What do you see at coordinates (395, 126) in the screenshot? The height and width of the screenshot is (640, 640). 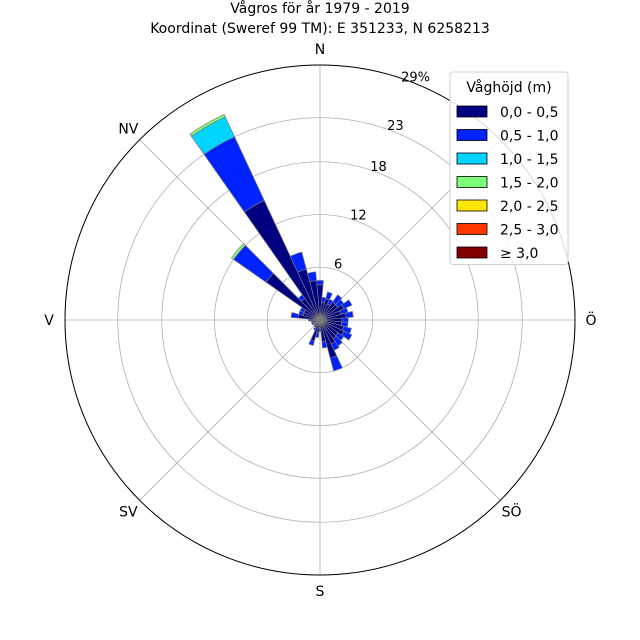 I see `radial-tick-label: 23` at bounding box center [395, 126].